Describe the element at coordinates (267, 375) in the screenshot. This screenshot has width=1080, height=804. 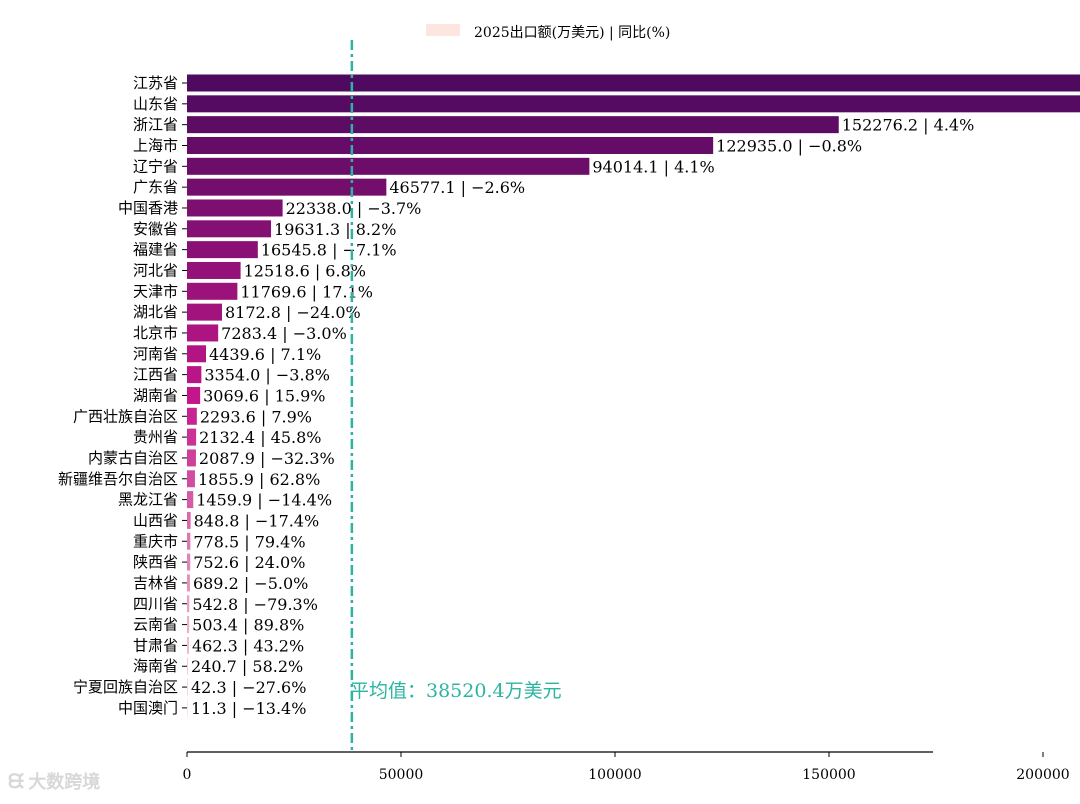
I see `data-label: 3354.0 | −3.8%` at that location.